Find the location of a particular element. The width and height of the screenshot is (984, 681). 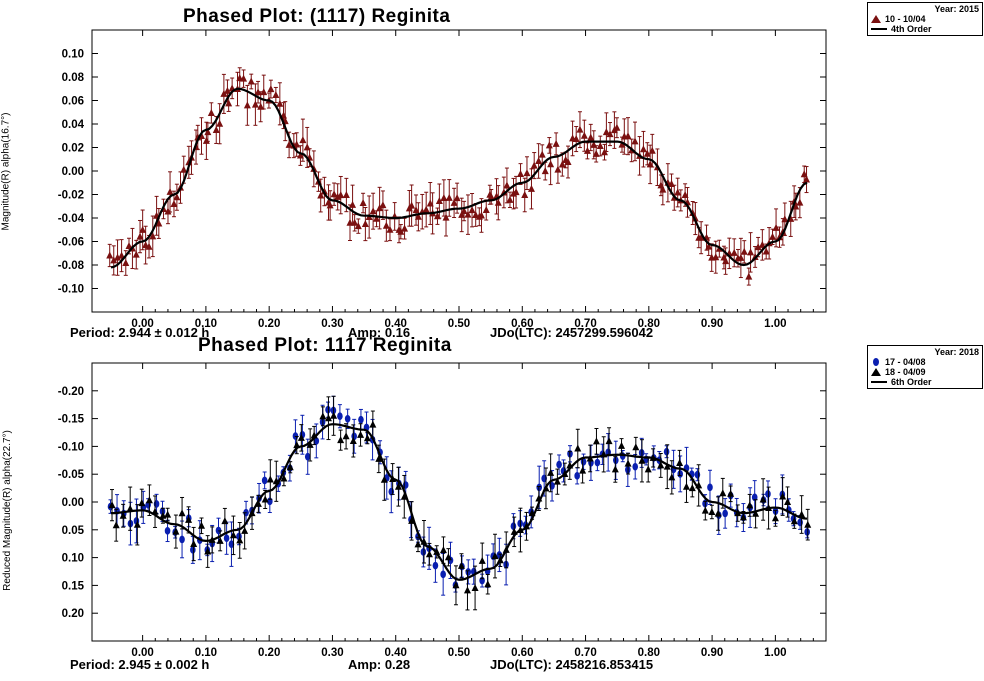

x-tick-label: 1.00 is located at coordinates (775, 653).